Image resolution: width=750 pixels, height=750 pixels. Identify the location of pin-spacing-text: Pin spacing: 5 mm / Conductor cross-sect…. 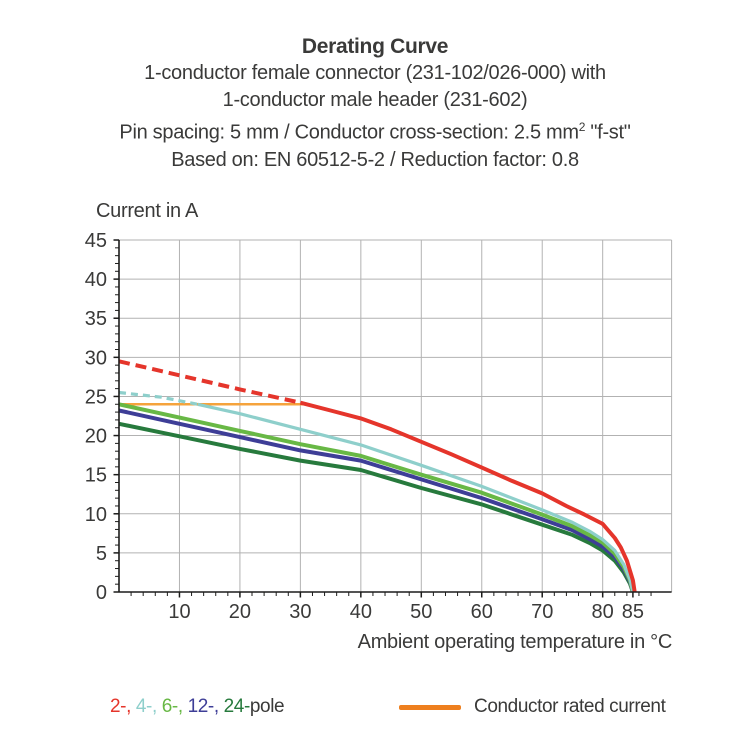
(349, 132).